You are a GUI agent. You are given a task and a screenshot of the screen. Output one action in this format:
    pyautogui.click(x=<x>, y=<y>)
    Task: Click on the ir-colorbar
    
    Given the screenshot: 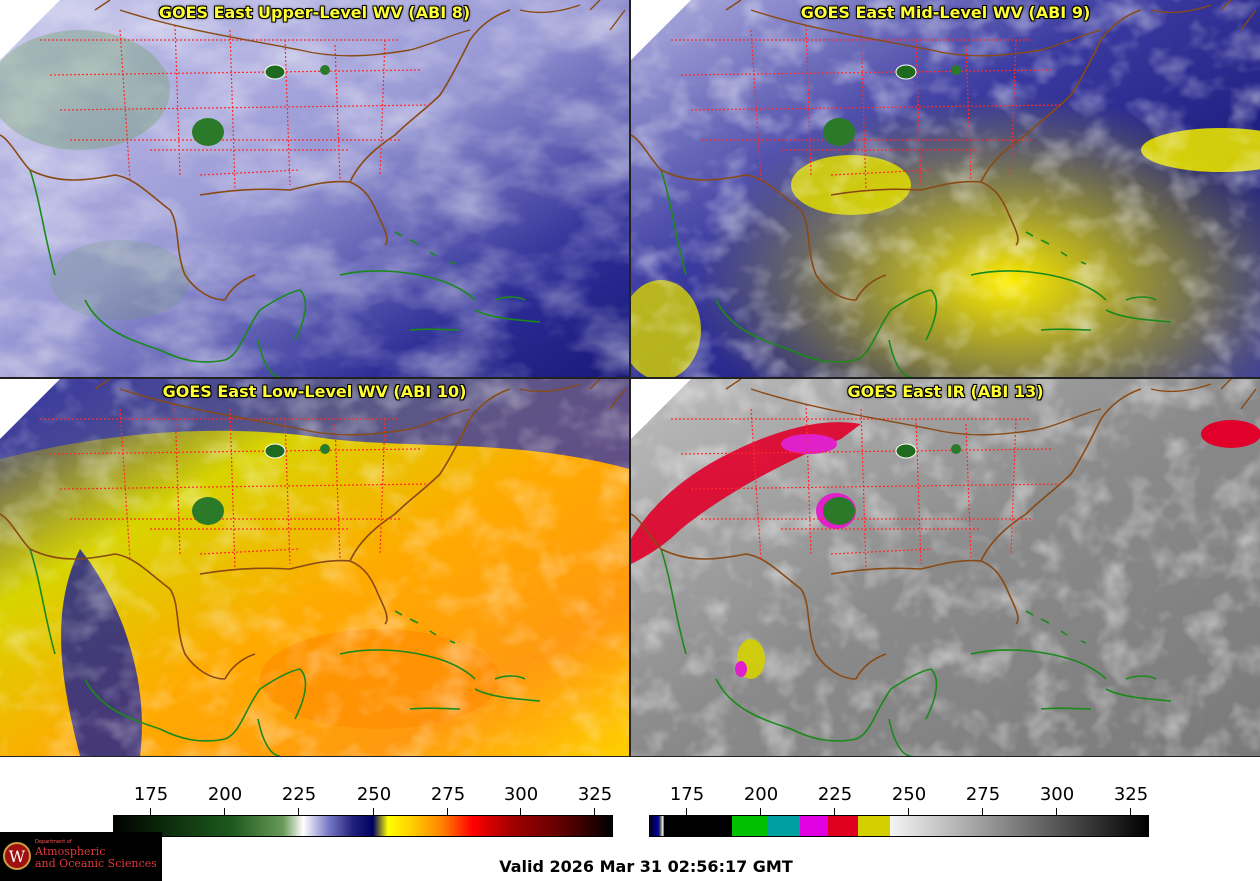 What is the action you would take?
    pyautogui.click(x=899, y=826)
    